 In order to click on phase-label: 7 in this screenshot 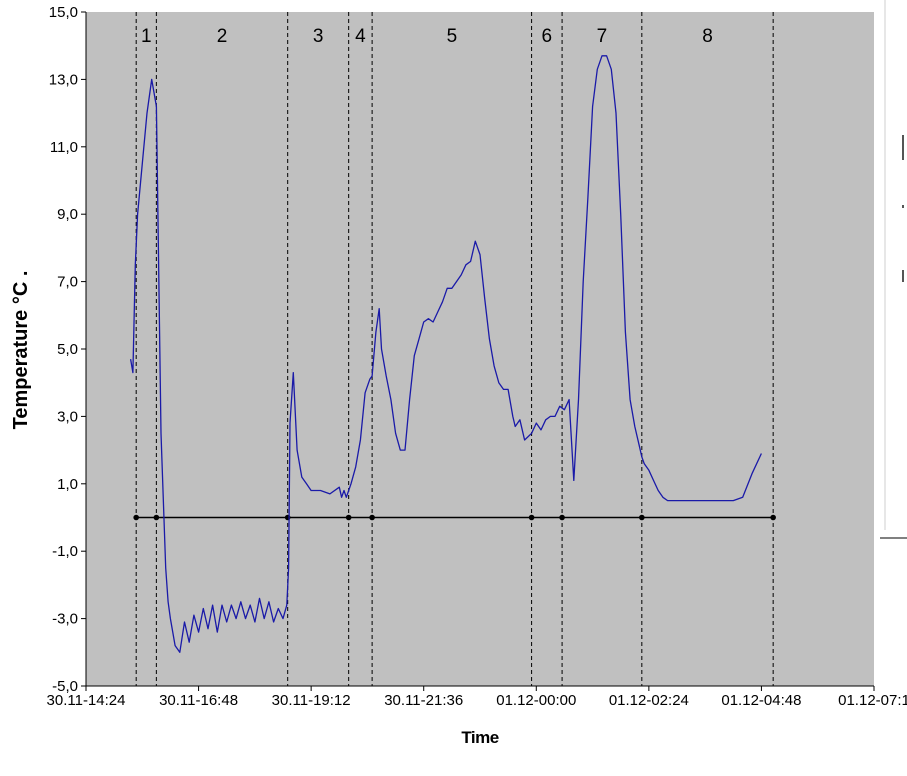, I will do `click(602, 36)`.